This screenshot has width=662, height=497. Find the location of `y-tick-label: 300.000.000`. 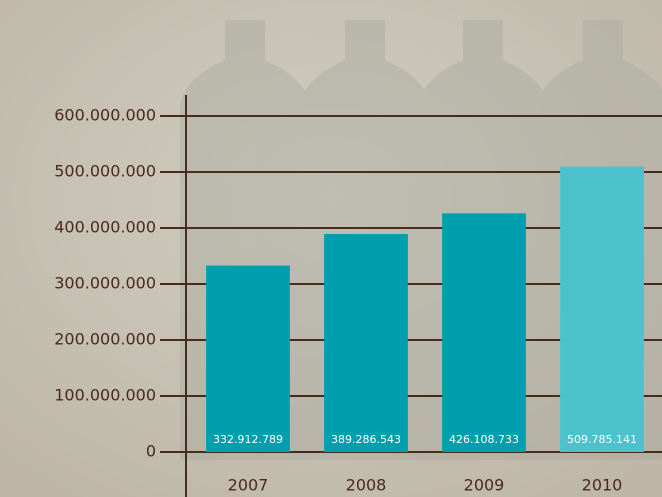

y-tick-label: 300.000.000 is located at coordinates (105, 283).